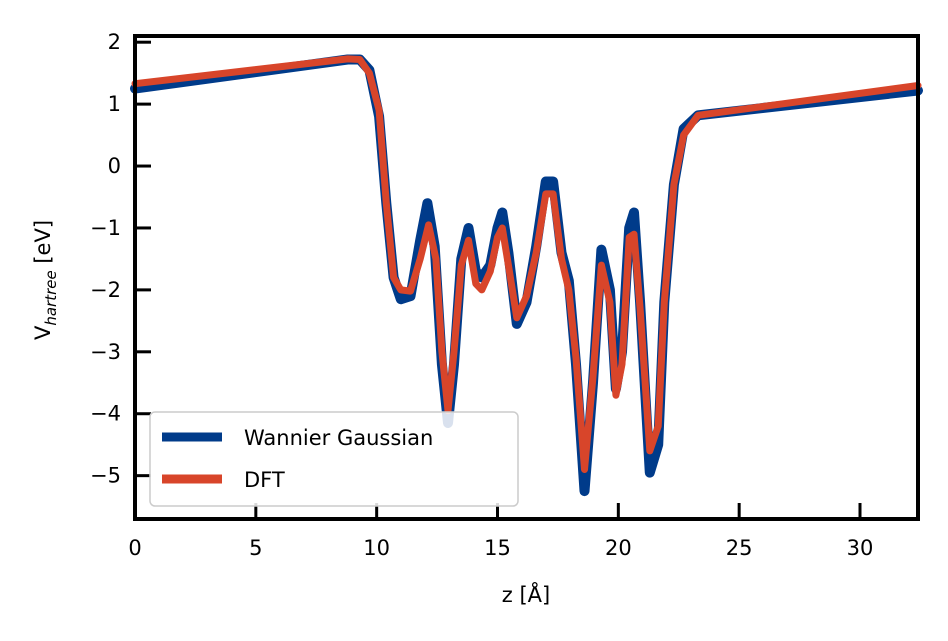 The image size is (948, 641). What do you see at coordinates (105, 414) in the screenshot?
I see `y-tick-label: −4` at bounding box center [105, 414].